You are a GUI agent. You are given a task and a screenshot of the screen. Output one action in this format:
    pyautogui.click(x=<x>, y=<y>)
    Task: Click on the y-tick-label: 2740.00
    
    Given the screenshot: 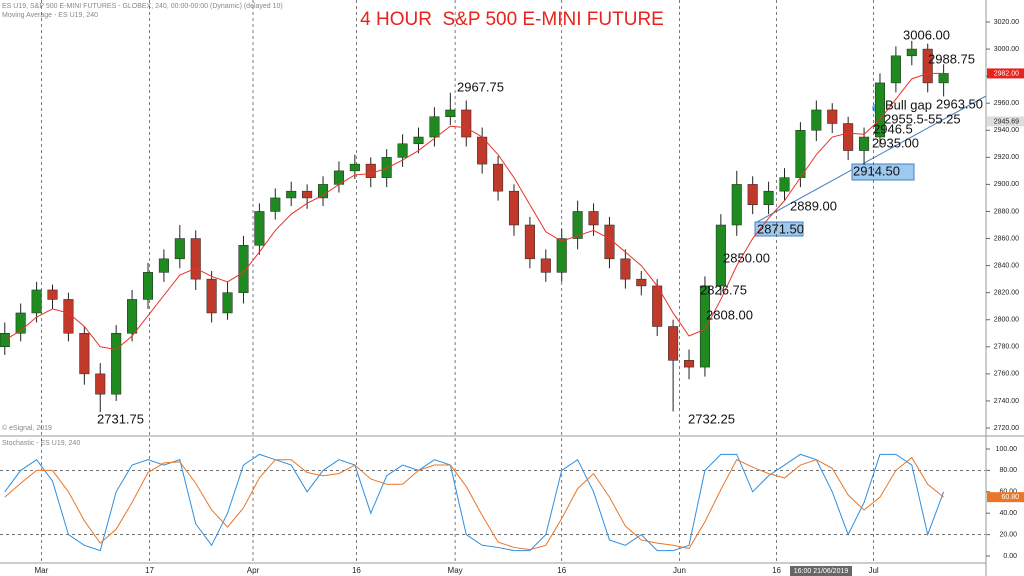 What is the action you would take?
    pyautogui.click(x=1006, y=401)
    